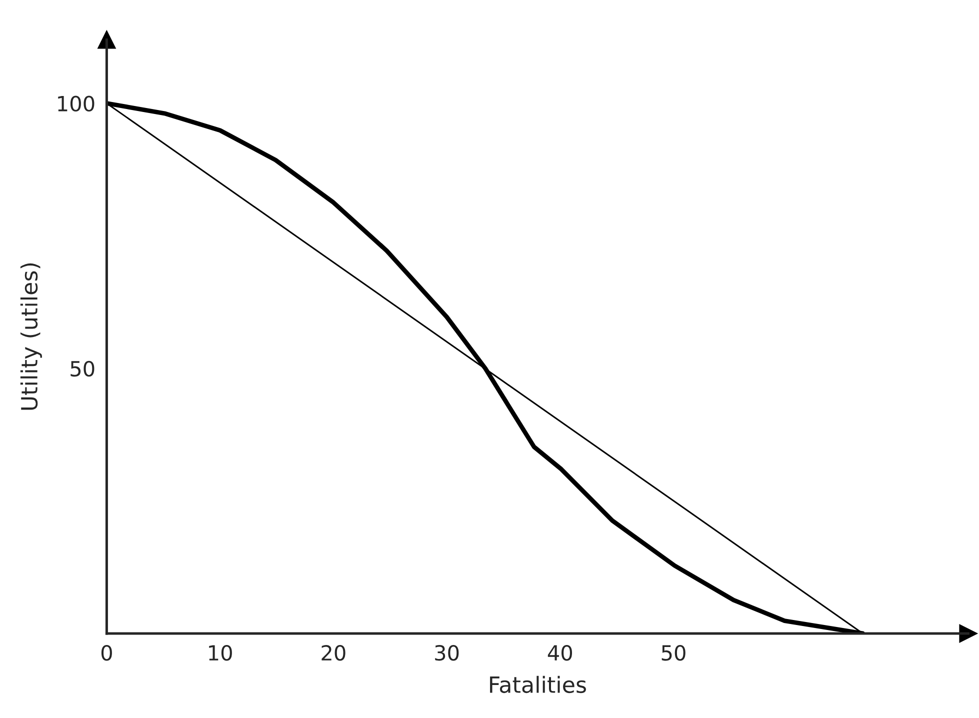  Describe the element at coordinates (560, 652) in the screenshot. I see `x-tick-label: 40` at that location.